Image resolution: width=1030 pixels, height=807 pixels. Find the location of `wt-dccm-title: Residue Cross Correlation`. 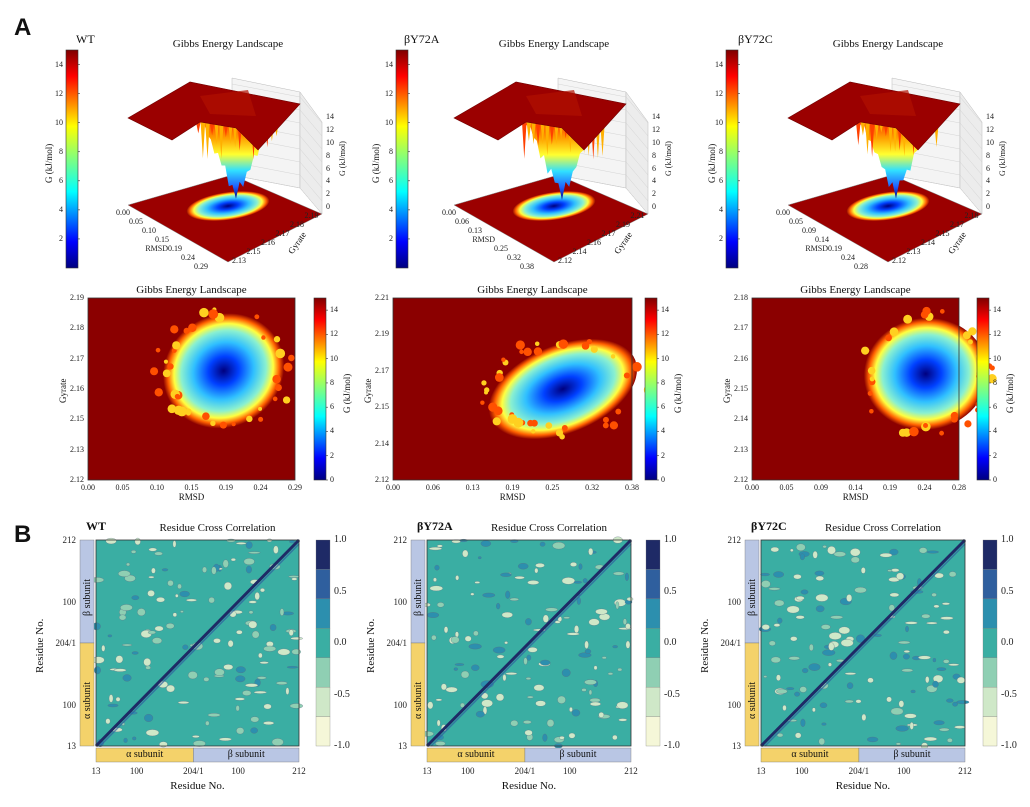

wt-dccm-title: Residue Cross Correlation is located at coordinates (217, 528).